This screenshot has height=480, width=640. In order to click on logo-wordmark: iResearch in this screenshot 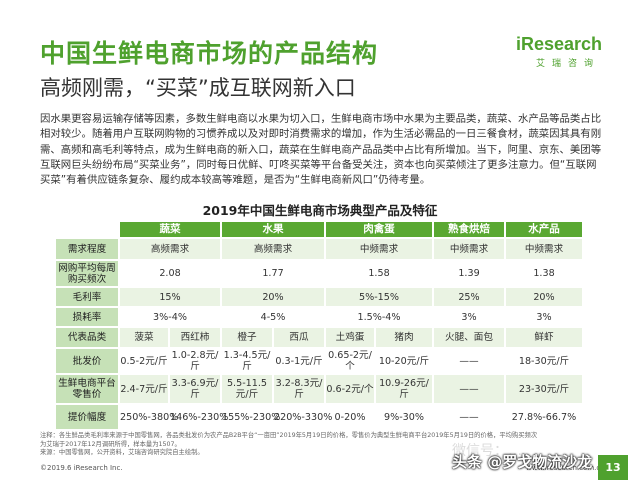, I will do `click(559, 44)`.